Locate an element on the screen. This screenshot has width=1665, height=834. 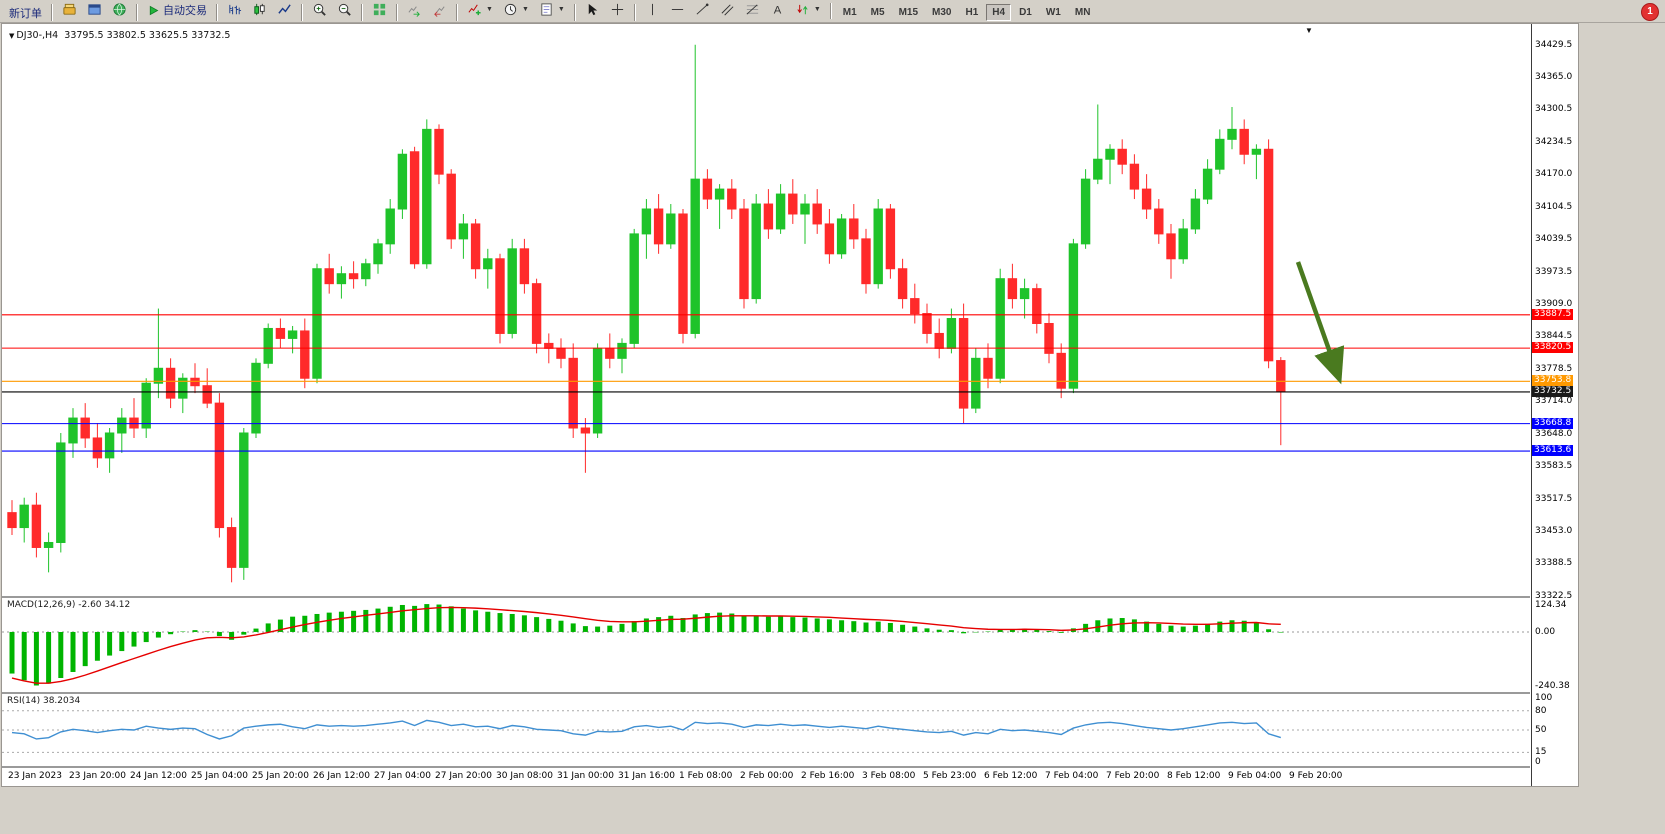
price-axis-label: 33388.5 is located at coordinates (1554, 563).